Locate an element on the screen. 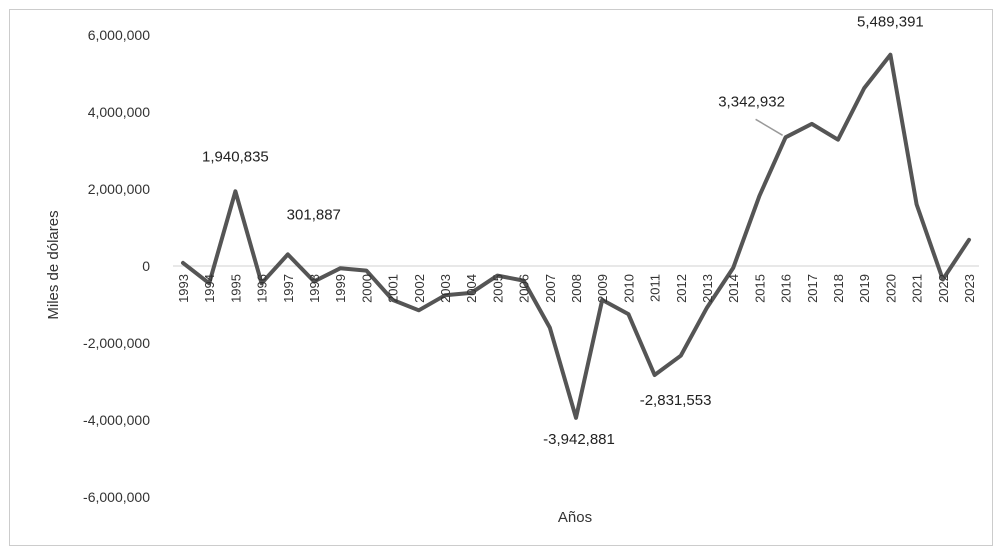  y-tick-label: 4,000,000 is located at coordinates (119, 112).